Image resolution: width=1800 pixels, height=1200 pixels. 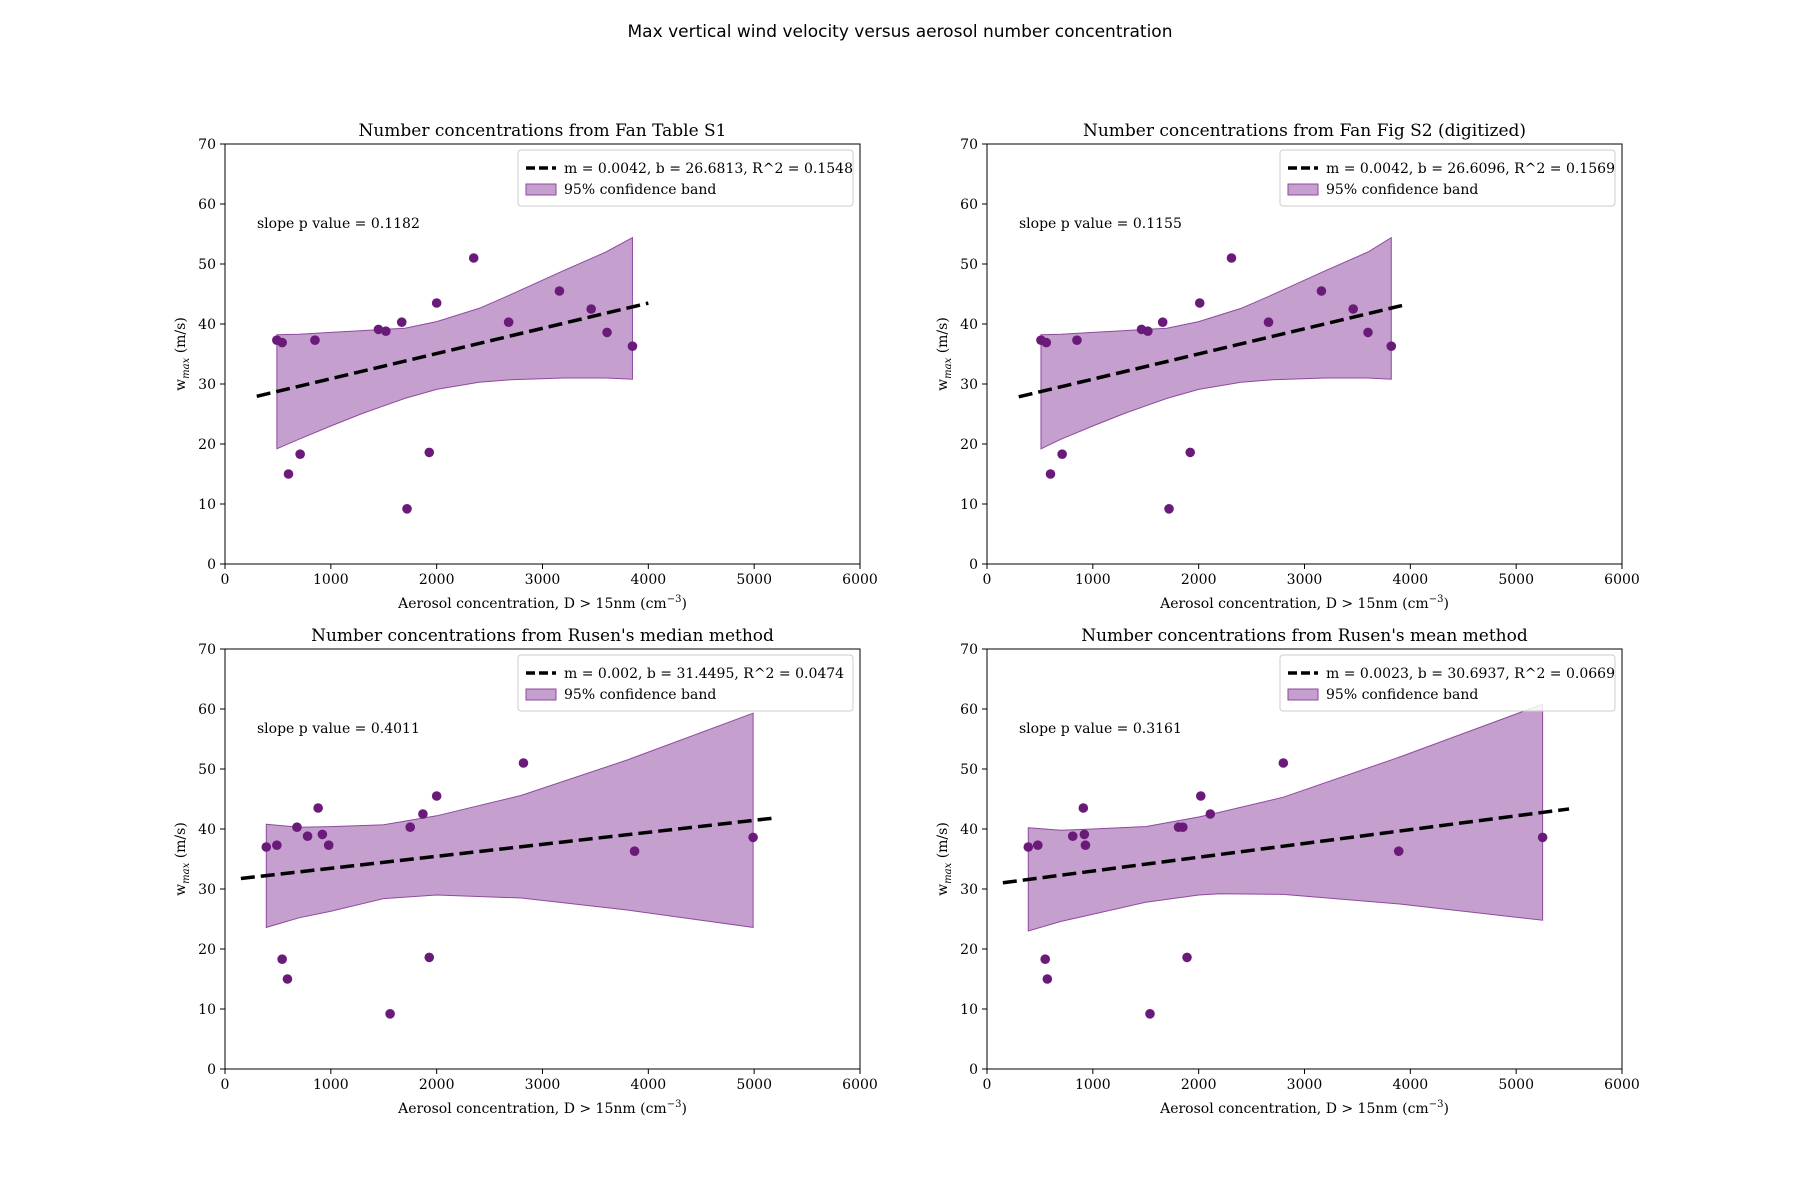 What do you see at coordinates (1093, 1085) in the screenshot?
I see `x-tick-label: 1000` at bounding box center [1093, 1085].